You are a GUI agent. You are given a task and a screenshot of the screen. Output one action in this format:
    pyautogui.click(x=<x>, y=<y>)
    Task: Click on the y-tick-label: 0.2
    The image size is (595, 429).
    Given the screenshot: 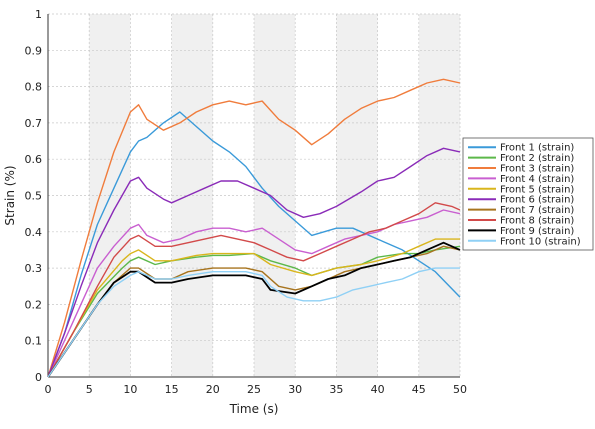 What is the action you would take?
    pyautogui.click(x=34, y=304)
    